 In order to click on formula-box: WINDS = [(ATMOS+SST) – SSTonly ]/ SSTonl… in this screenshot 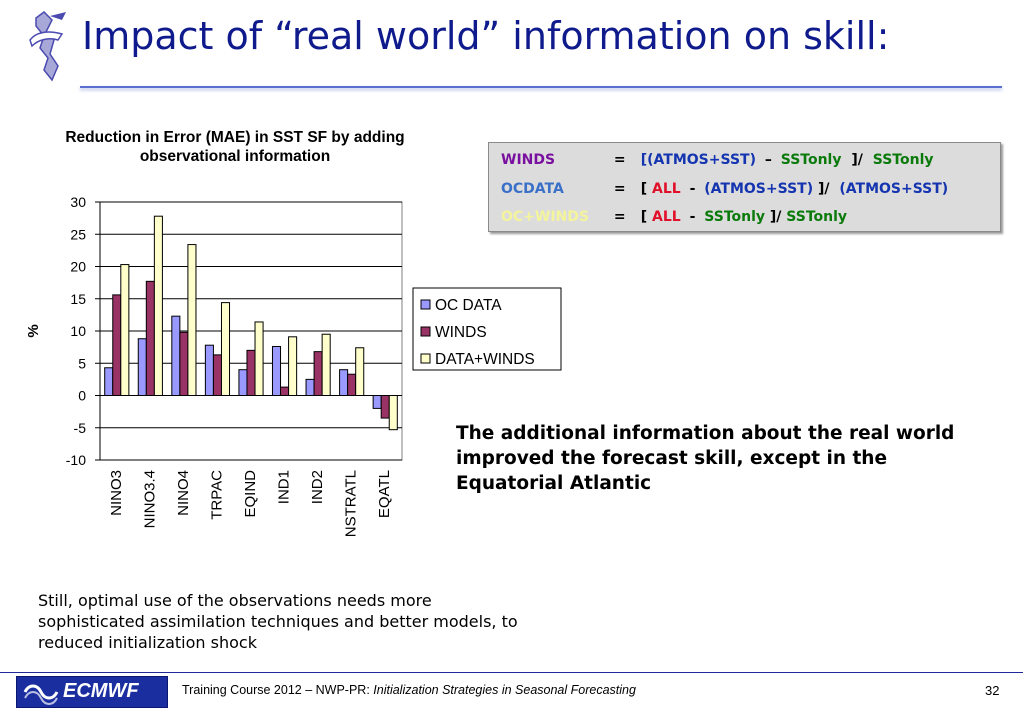, I will do `click(744, 187)`.